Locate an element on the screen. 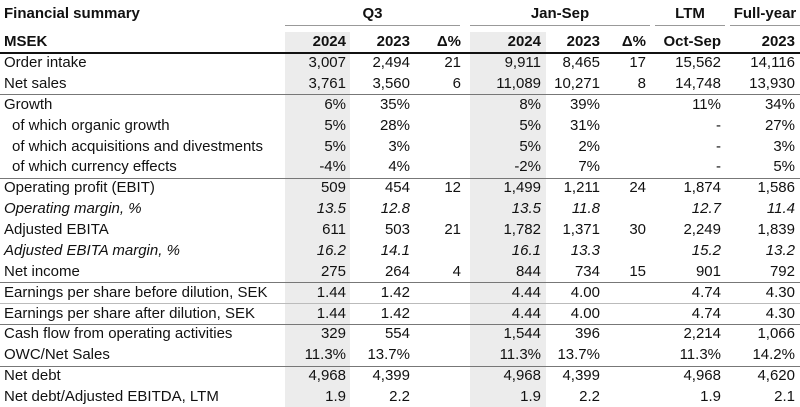 Image resolution: width=800 pixels, height=407 pixels. cell-value: 12.7 is located at coordinates (706, 209).